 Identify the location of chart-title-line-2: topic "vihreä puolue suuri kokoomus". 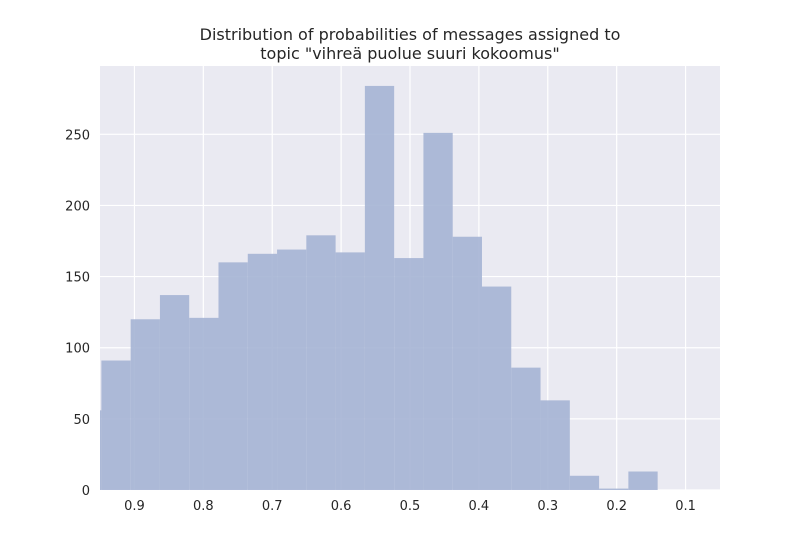
(409, 53).